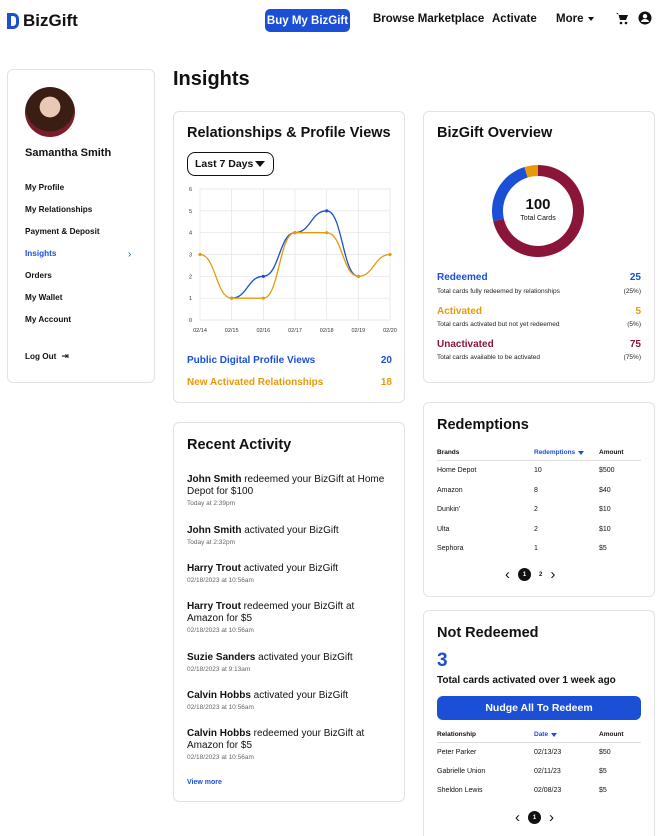 This screenshot has height=836, width=662. I want to click on y-tick-label: 5, so click(190, 212).